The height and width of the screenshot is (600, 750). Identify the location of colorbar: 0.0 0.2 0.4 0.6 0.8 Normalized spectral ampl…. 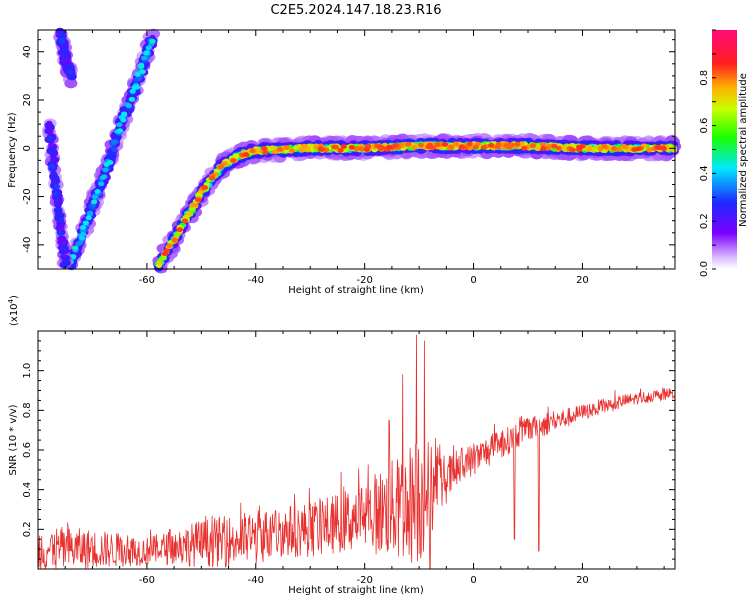
(724, 153).